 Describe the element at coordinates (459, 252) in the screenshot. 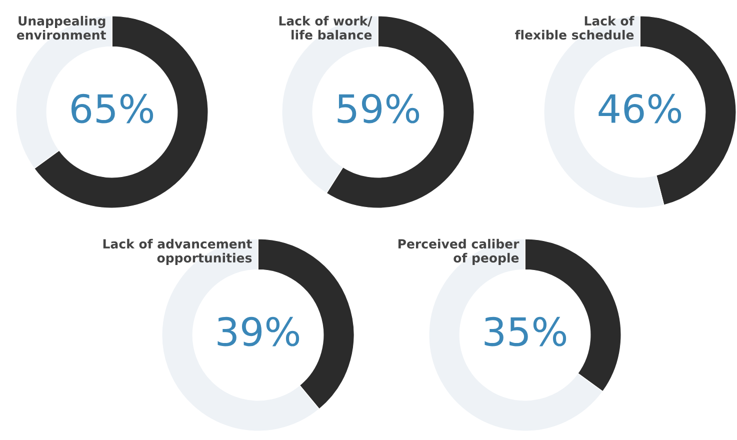

I see `text: Perceived caliber of people` at that location.